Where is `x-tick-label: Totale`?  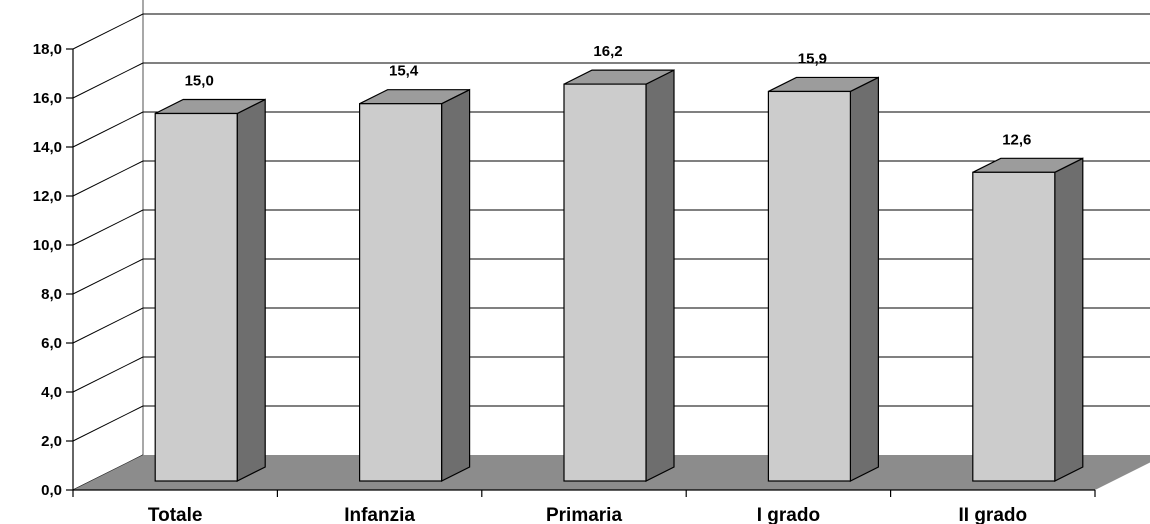
x-tick-label: Totale is located at coordinates (175, 514).